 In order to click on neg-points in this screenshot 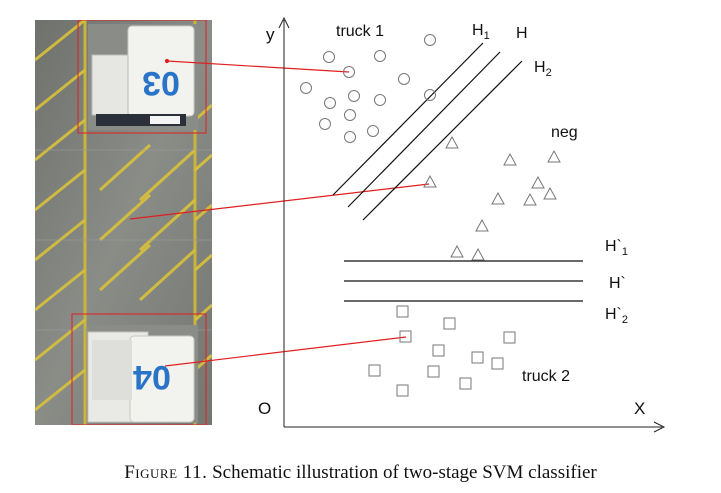, I will do `click(492, 198)`.